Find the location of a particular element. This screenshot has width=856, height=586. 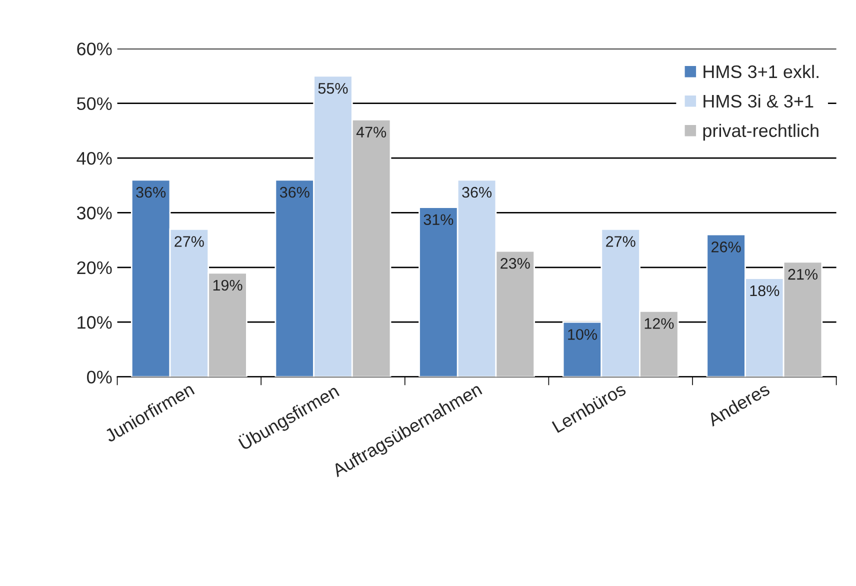

data-label: 21% is located at coordinates (803, 274).